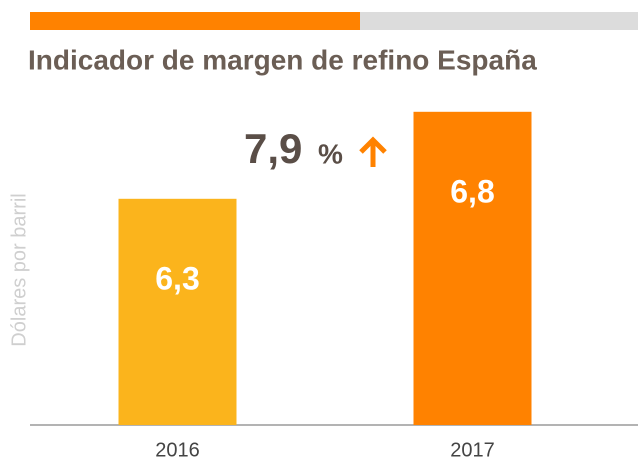 This screenshot has height=462, width=638. I want to click on y-axis-label: Dólares por barril, so click(19, 269).